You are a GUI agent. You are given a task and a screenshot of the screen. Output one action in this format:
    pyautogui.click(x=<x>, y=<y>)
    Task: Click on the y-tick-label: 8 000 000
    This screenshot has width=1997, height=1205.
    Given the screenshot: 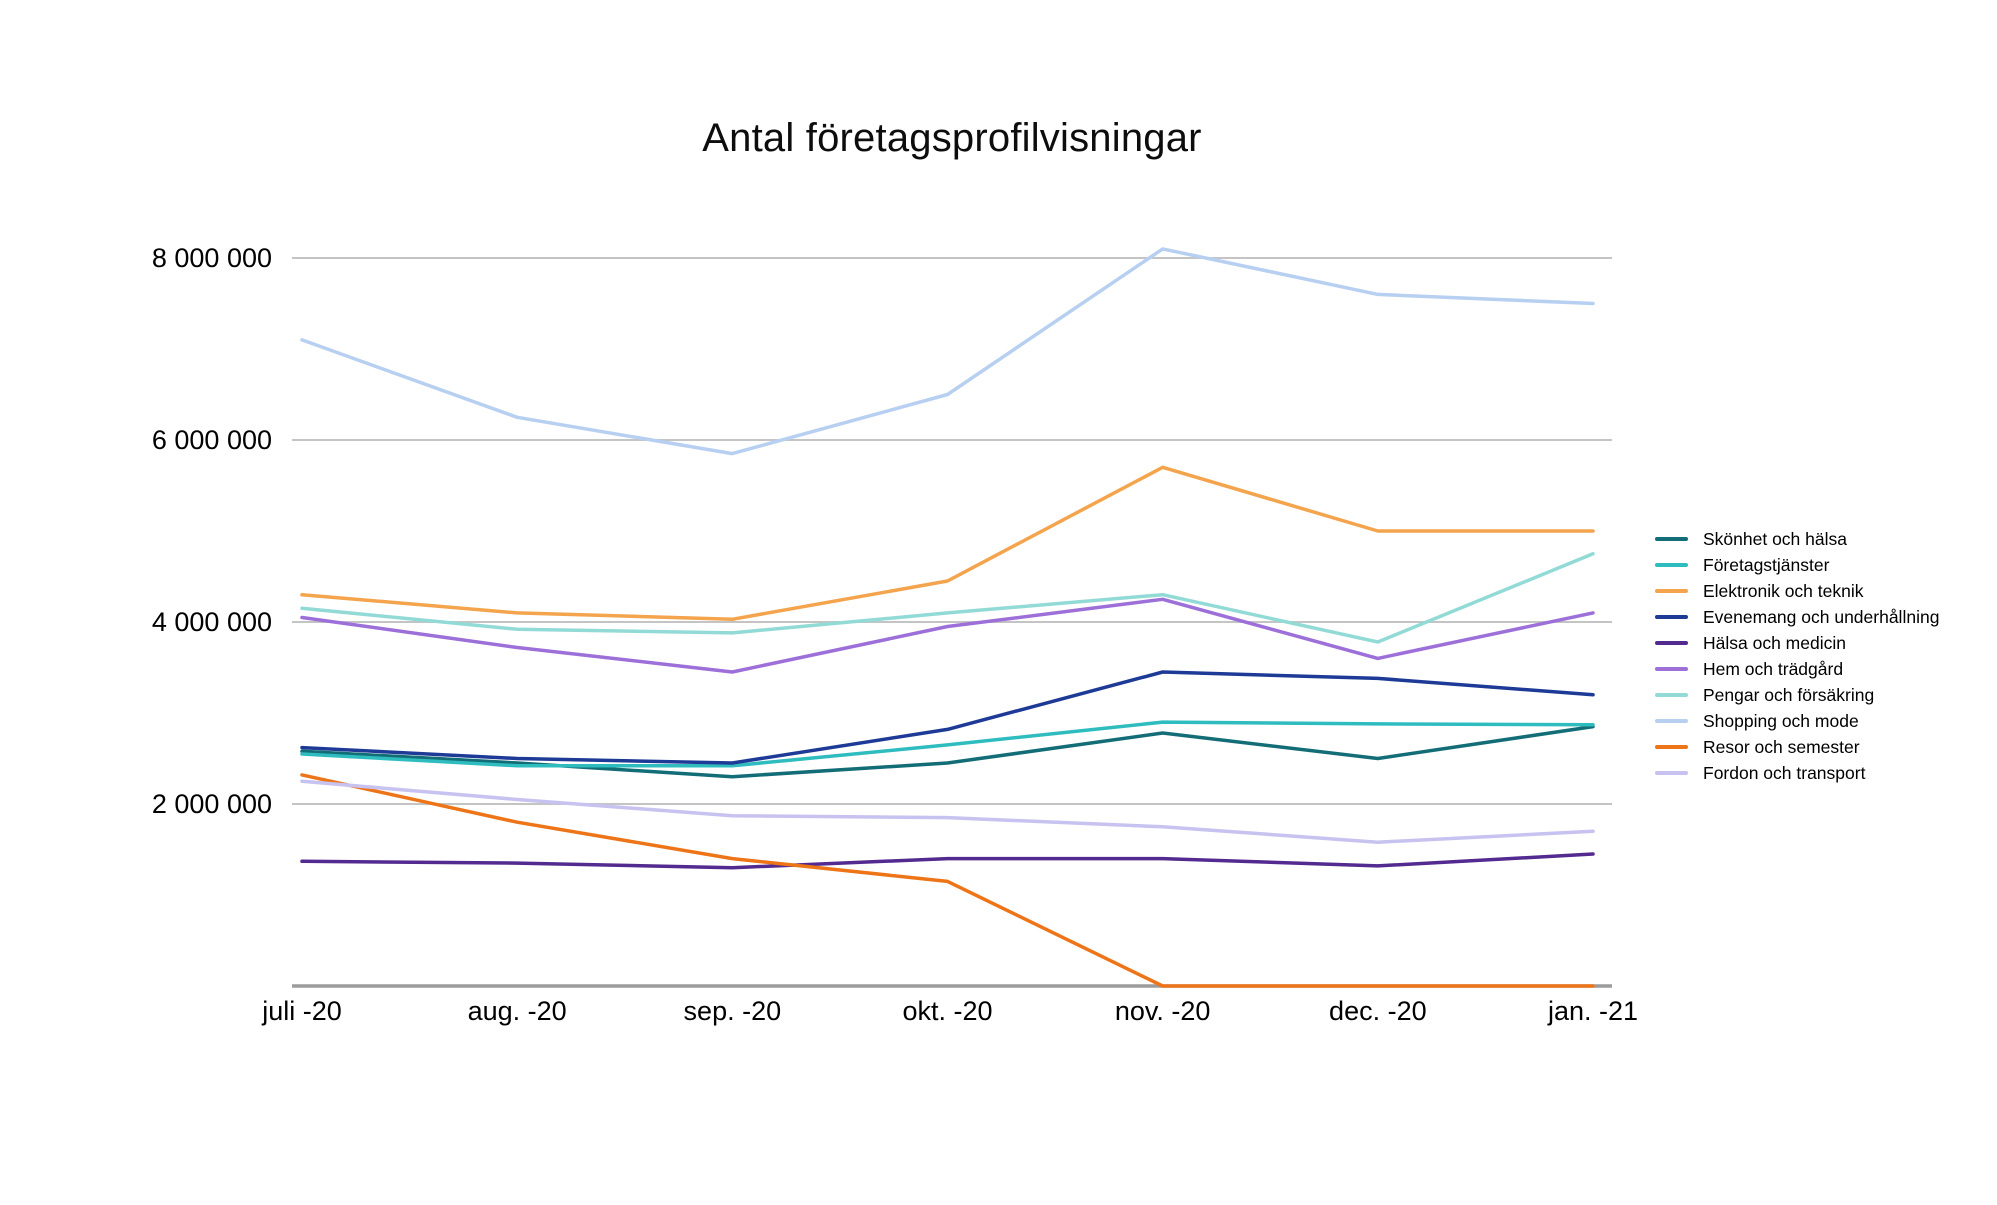 What is the action you would take?
    pyautogui.click(x=211, y=258)
    